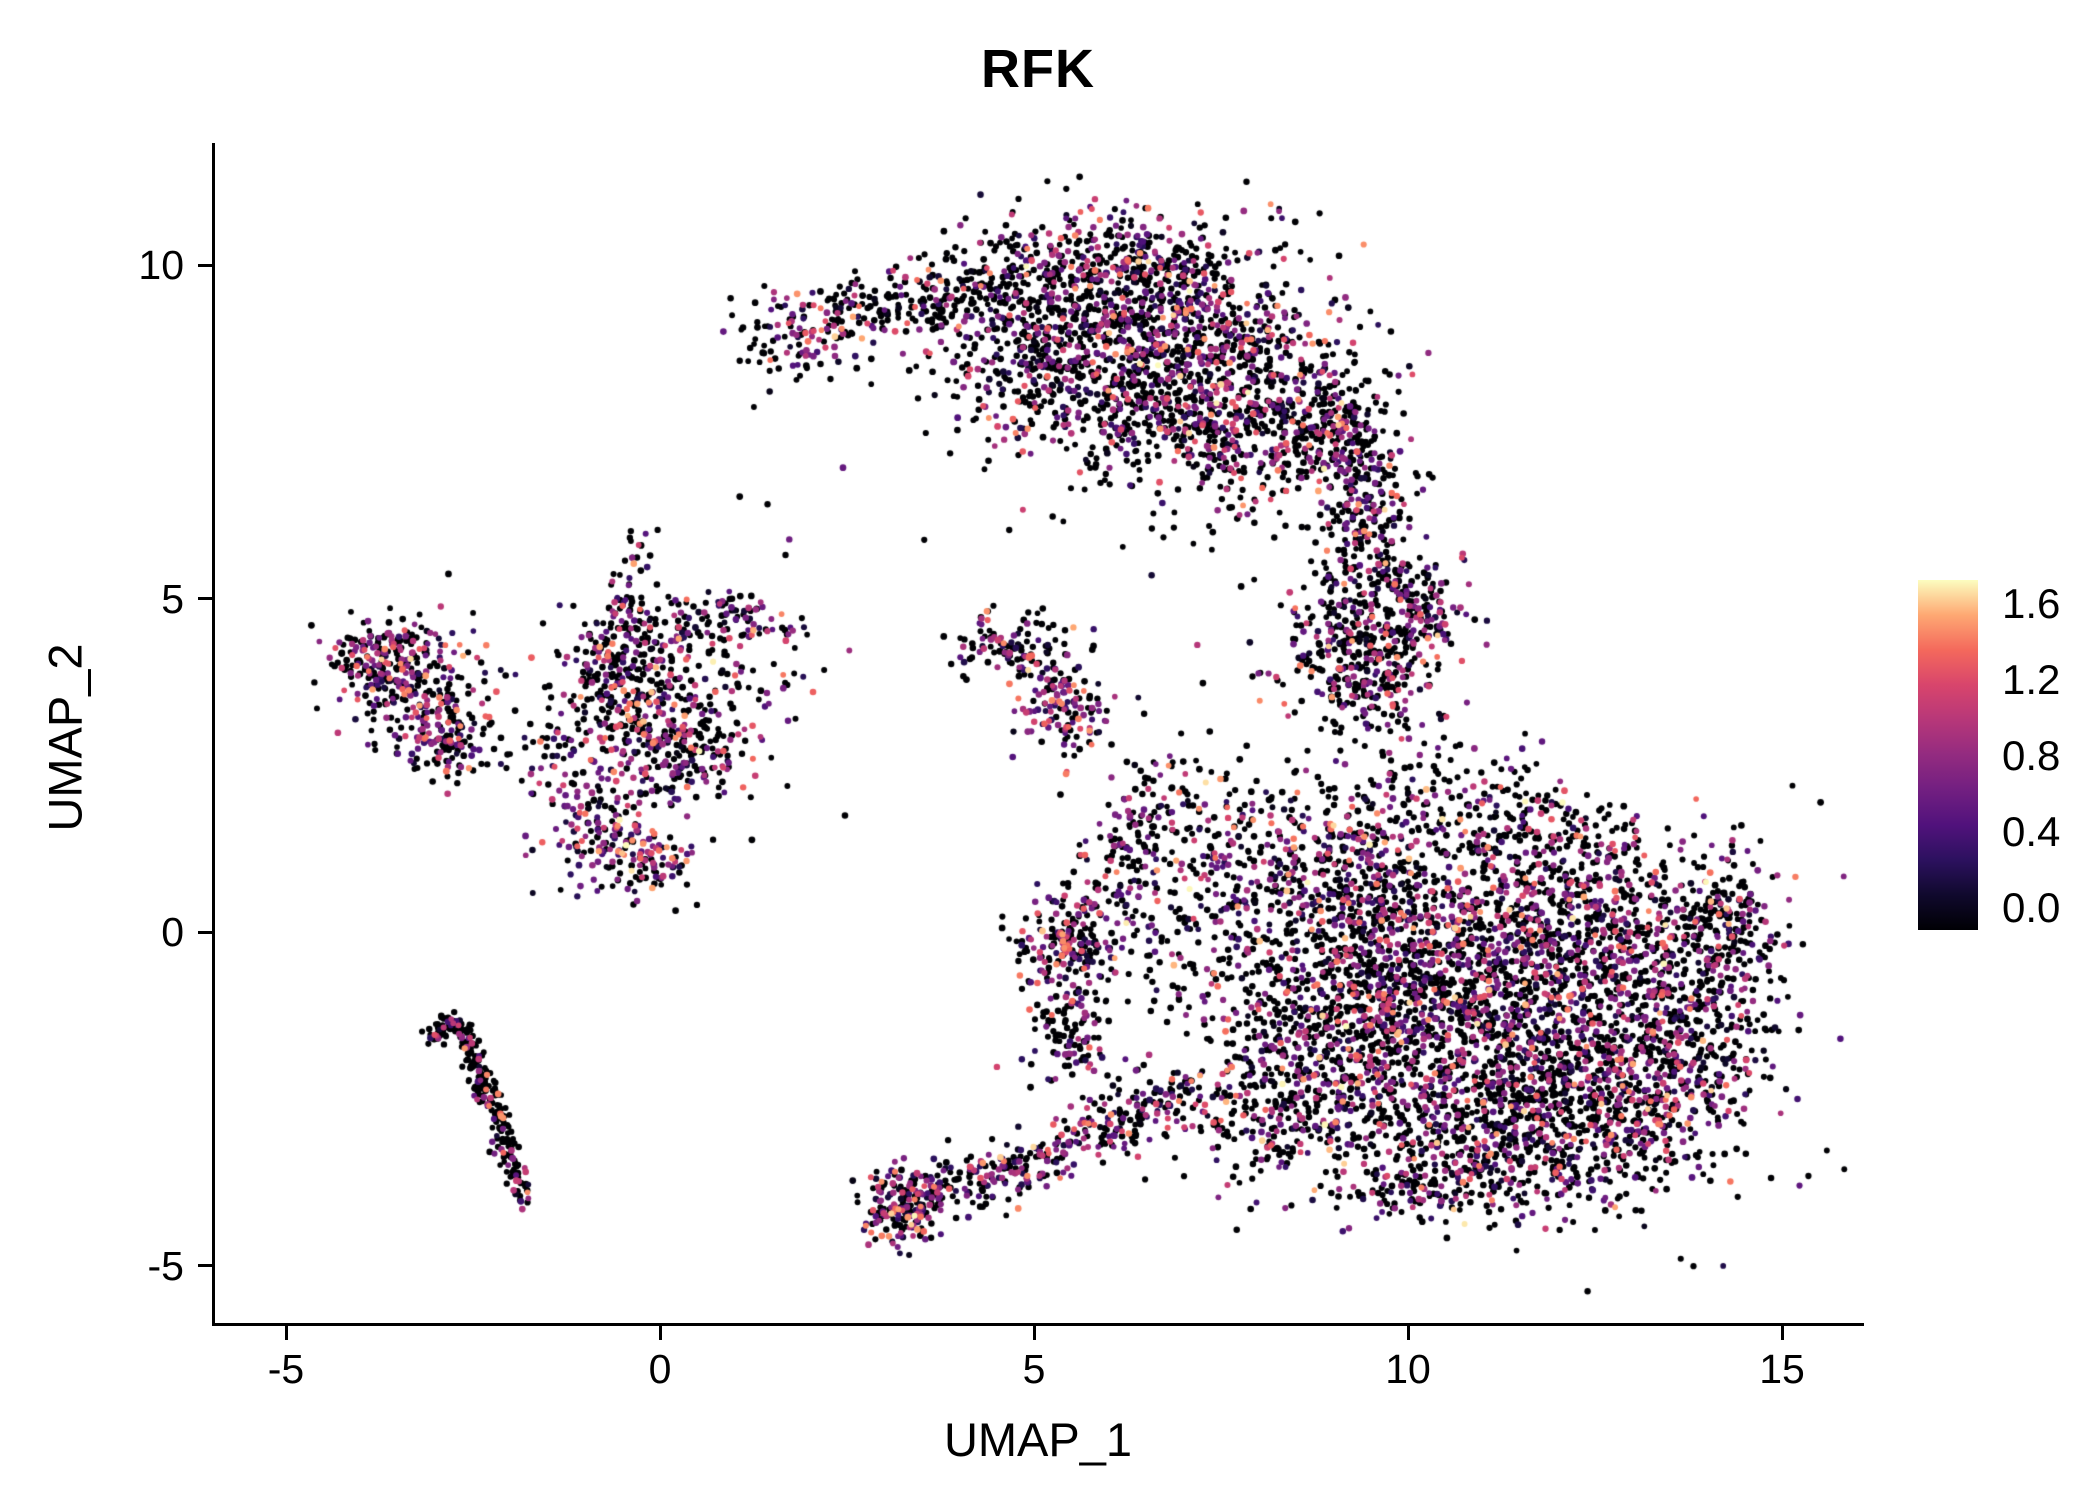 This screenshot has height=1500, width=2100. I want to click on colorbar-tick-label: 0.0, so click(2031, 907).